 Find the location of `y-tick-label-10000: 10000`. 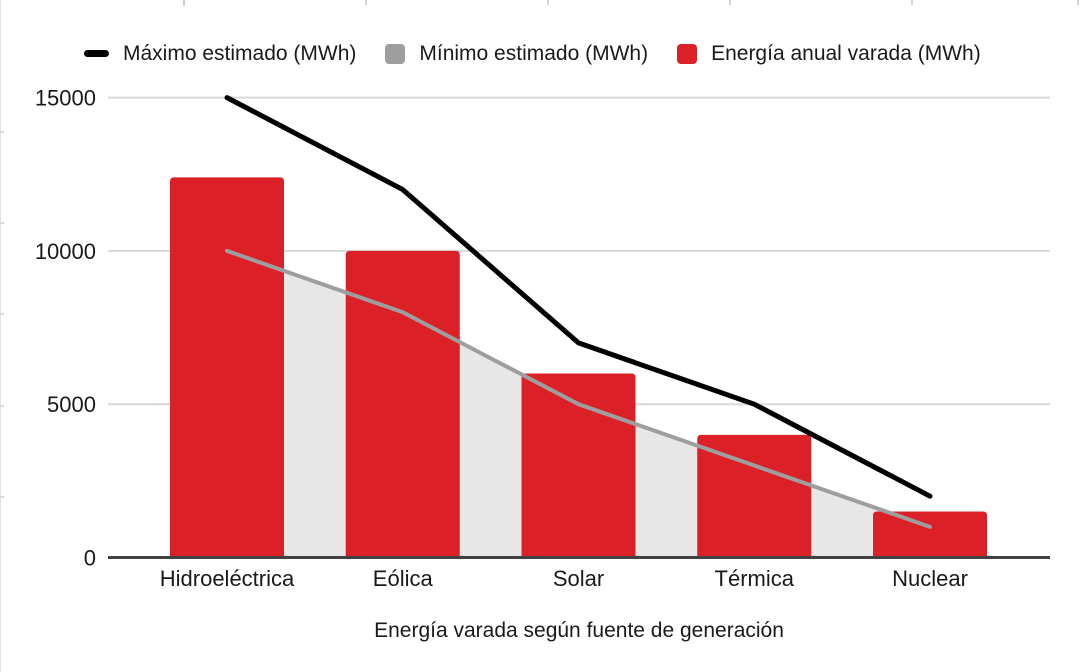

y-tick-label-10000: 10000 is located at coordinates (65, 251).